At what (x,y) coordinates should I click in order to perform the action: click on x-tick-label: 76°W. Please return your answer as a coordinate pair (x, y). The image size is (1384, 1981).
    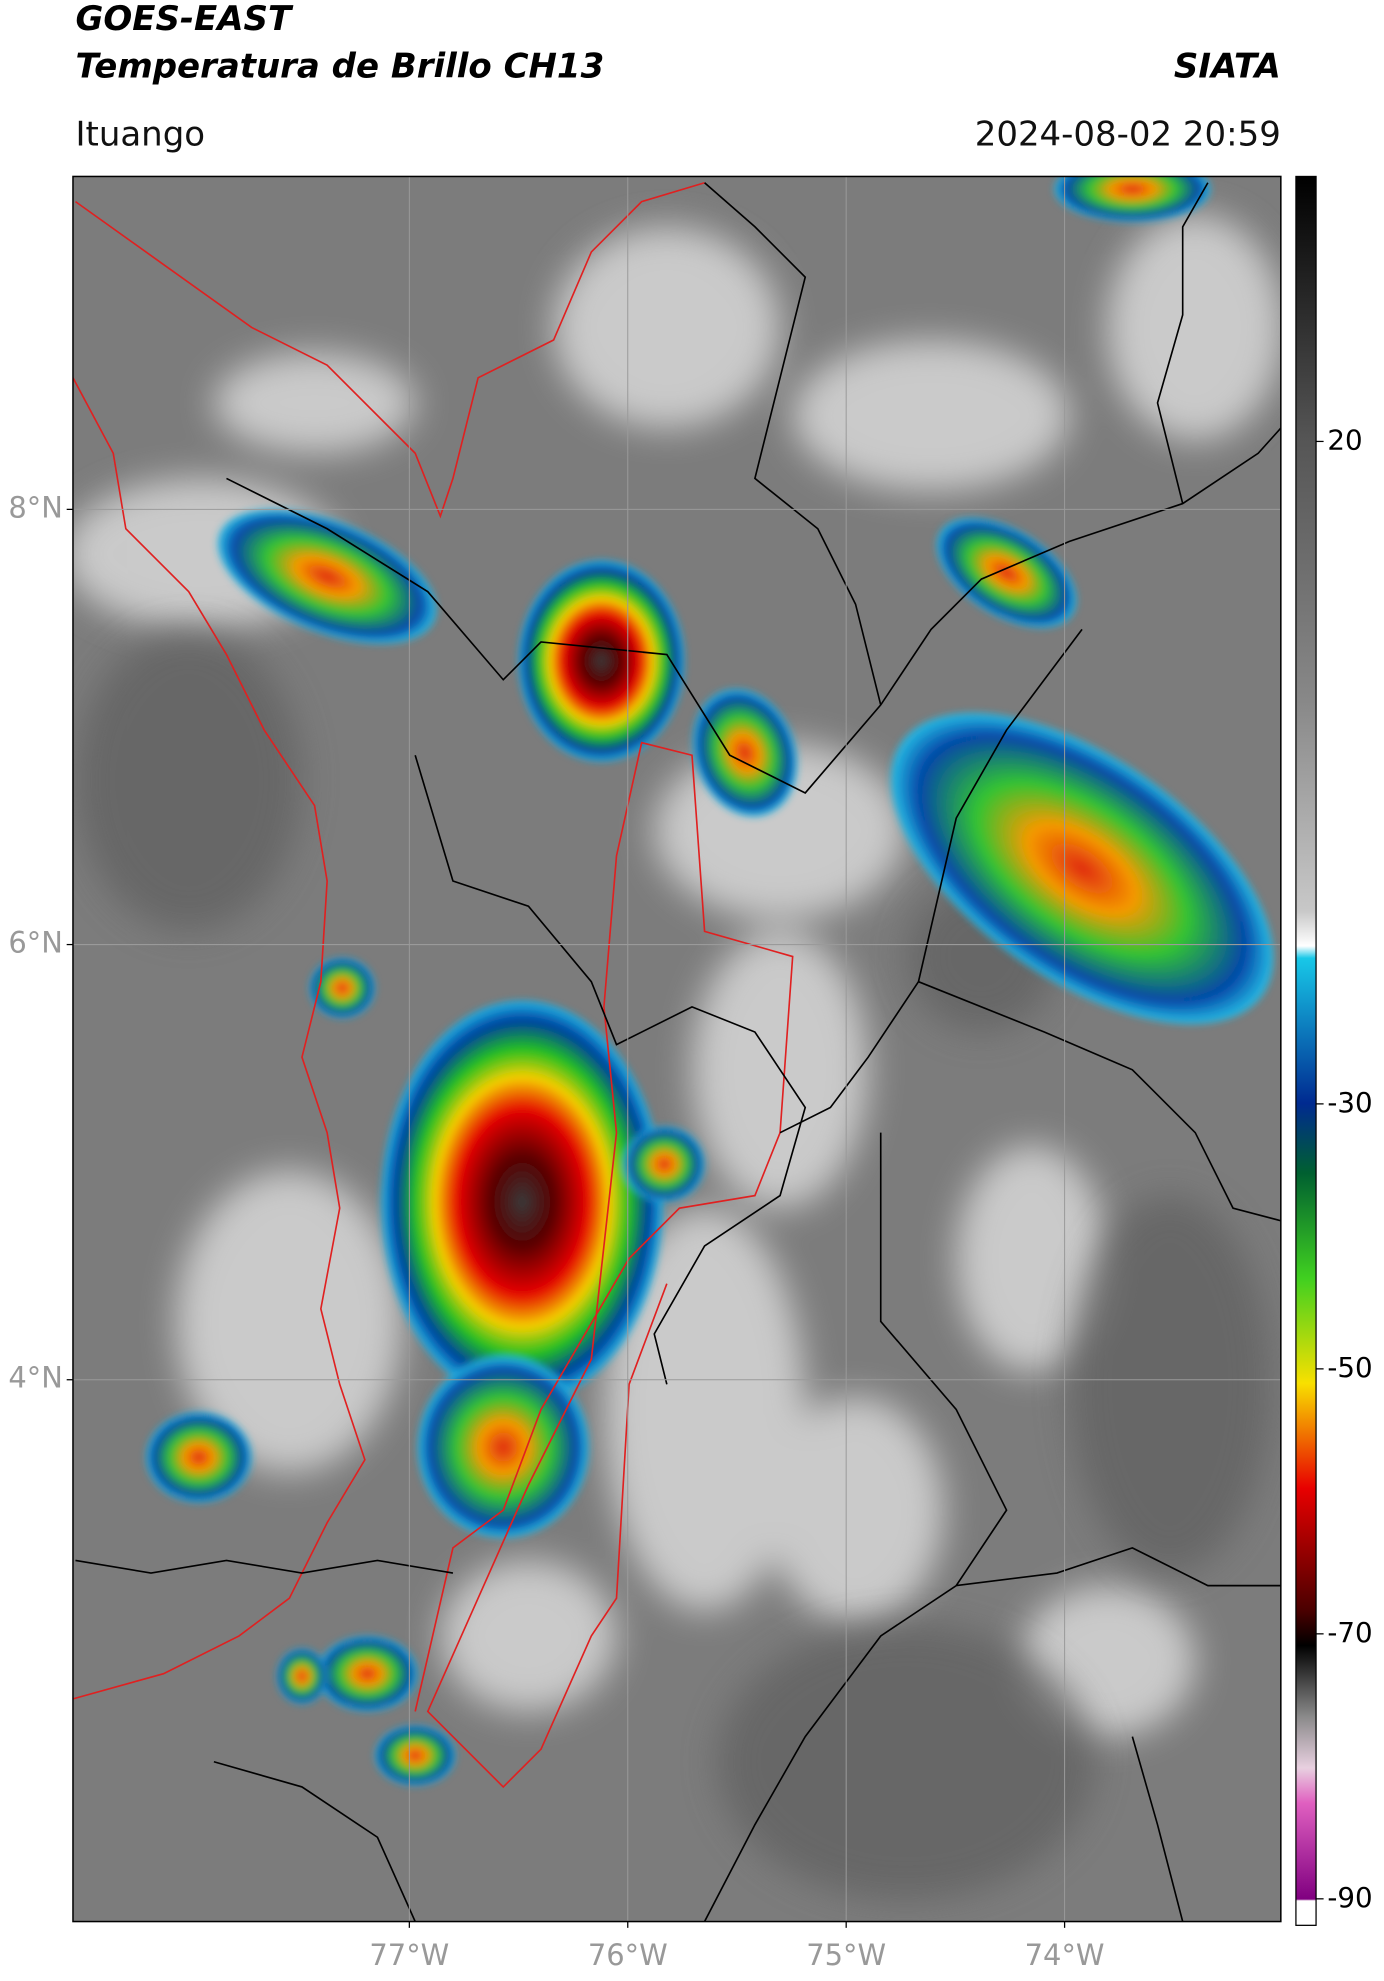
    Looking at the image, I should click on (628, 1955).